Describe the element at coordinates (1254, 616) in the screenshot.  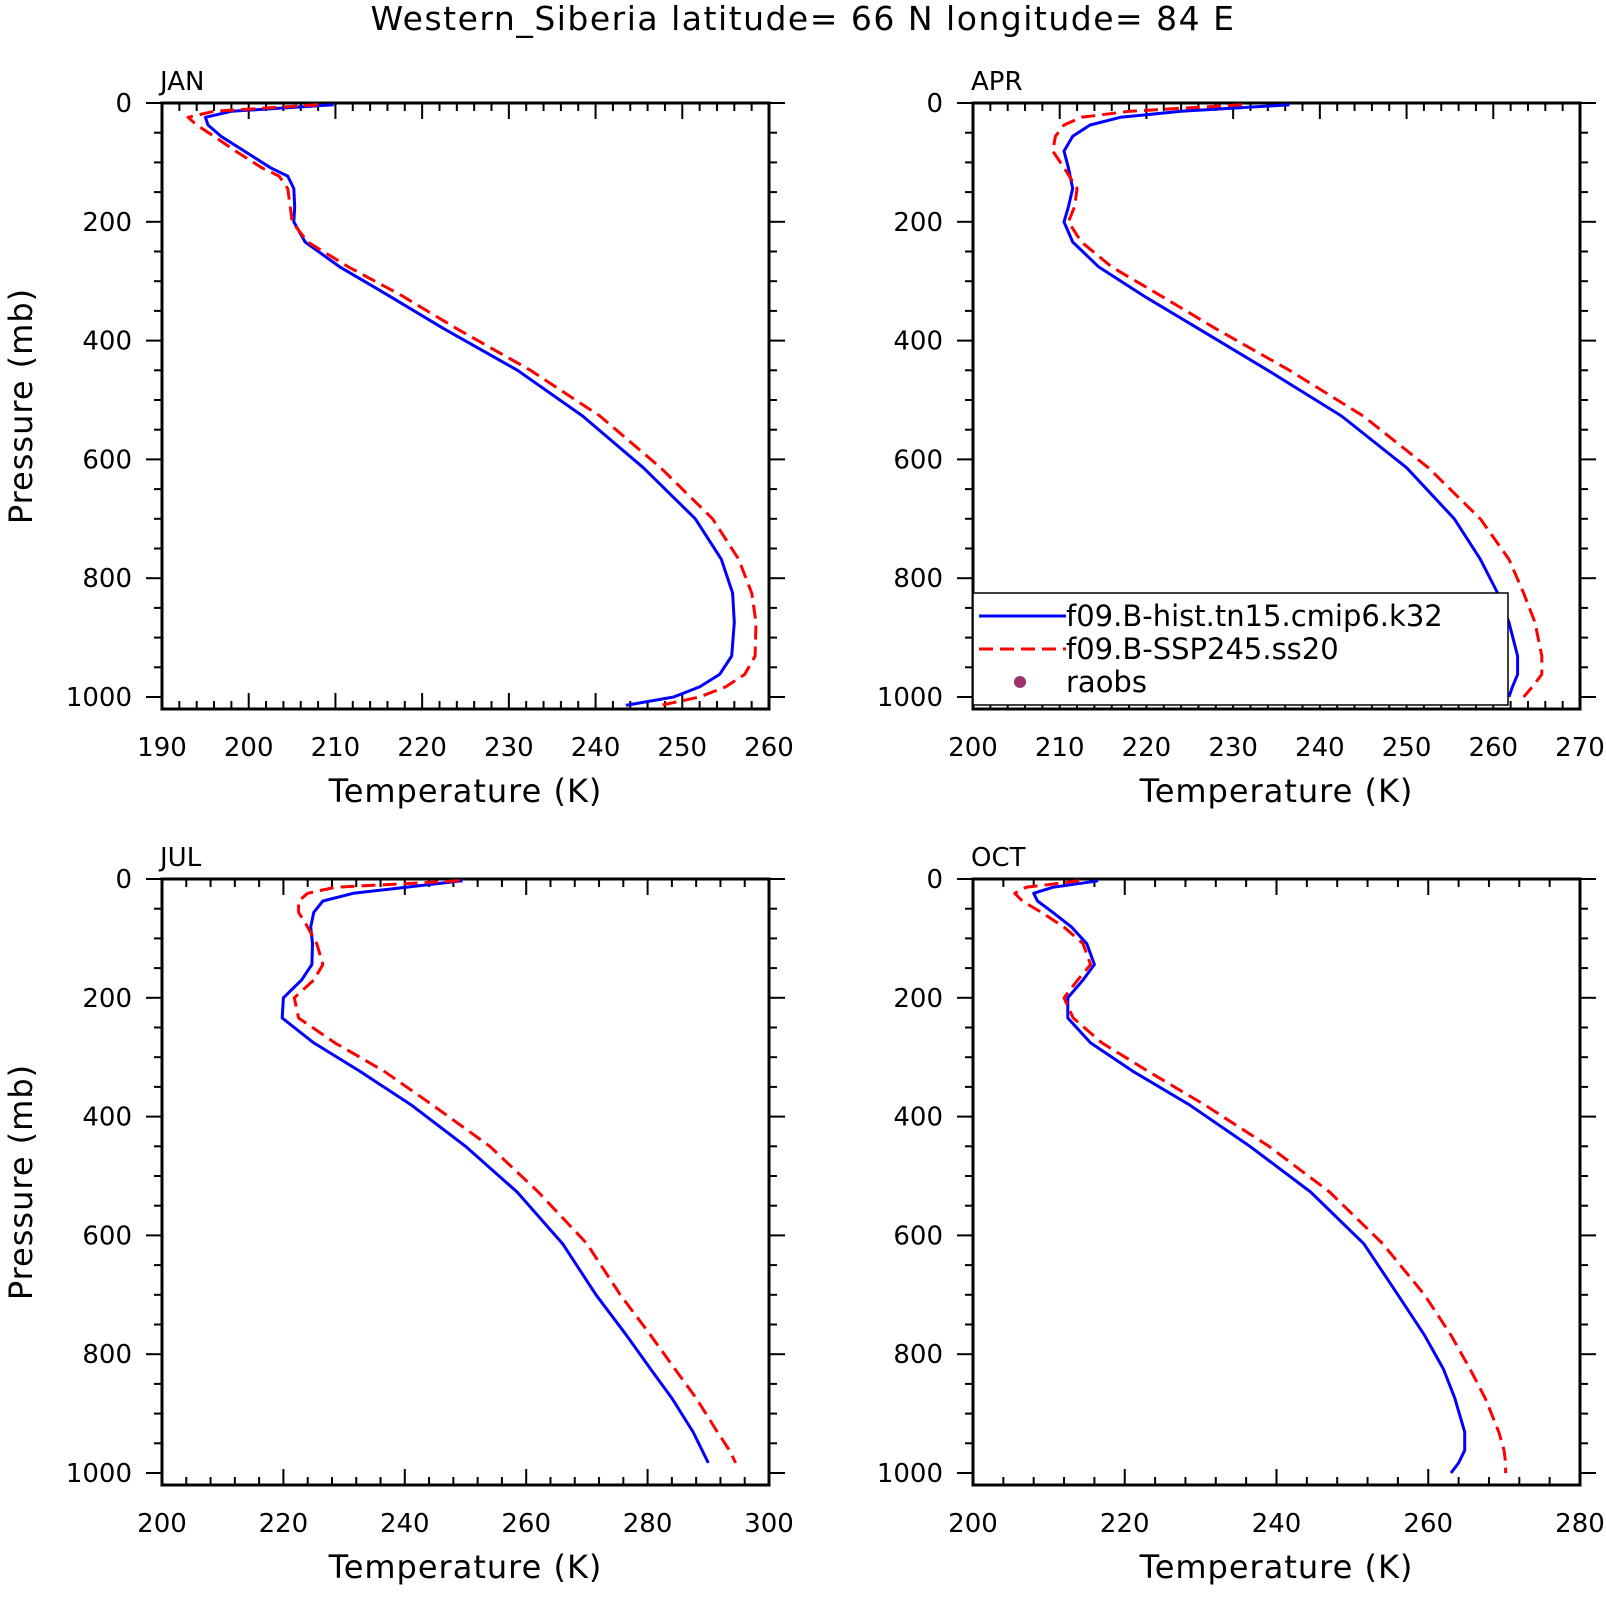
I see `legend-label: f09.B-hist.tn15.cmip6.k32` at that location.